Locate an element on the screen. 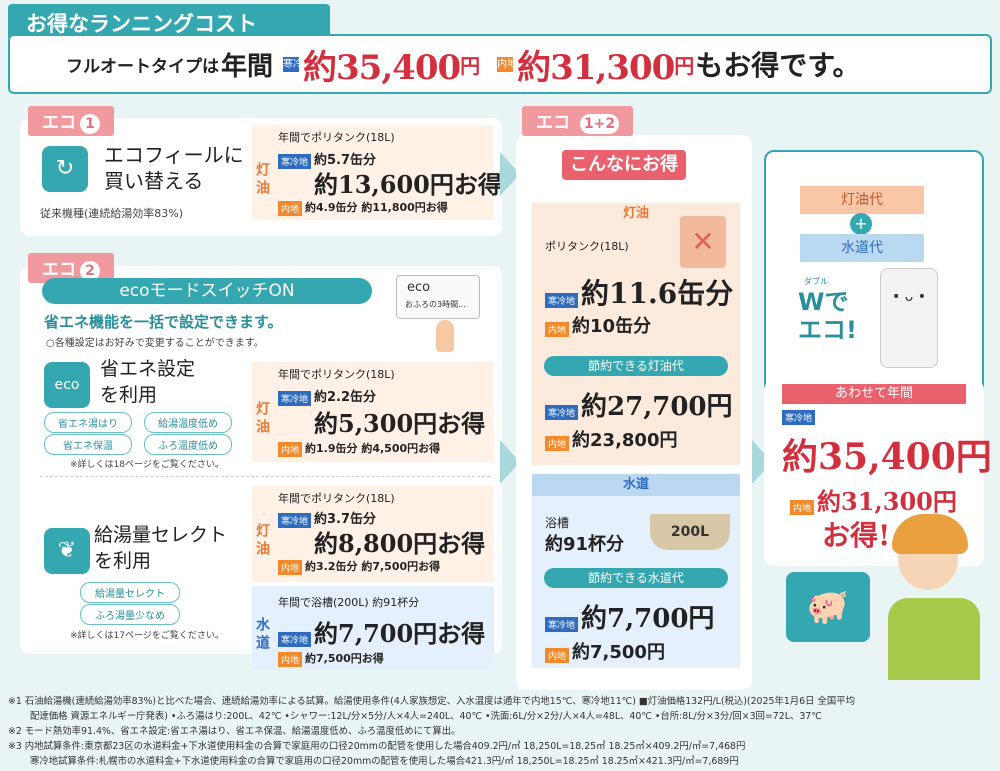 The height and width of the screenshot is (771, 1000). savings-value: 約8,800円お得 is located at coordinates (400, 543).